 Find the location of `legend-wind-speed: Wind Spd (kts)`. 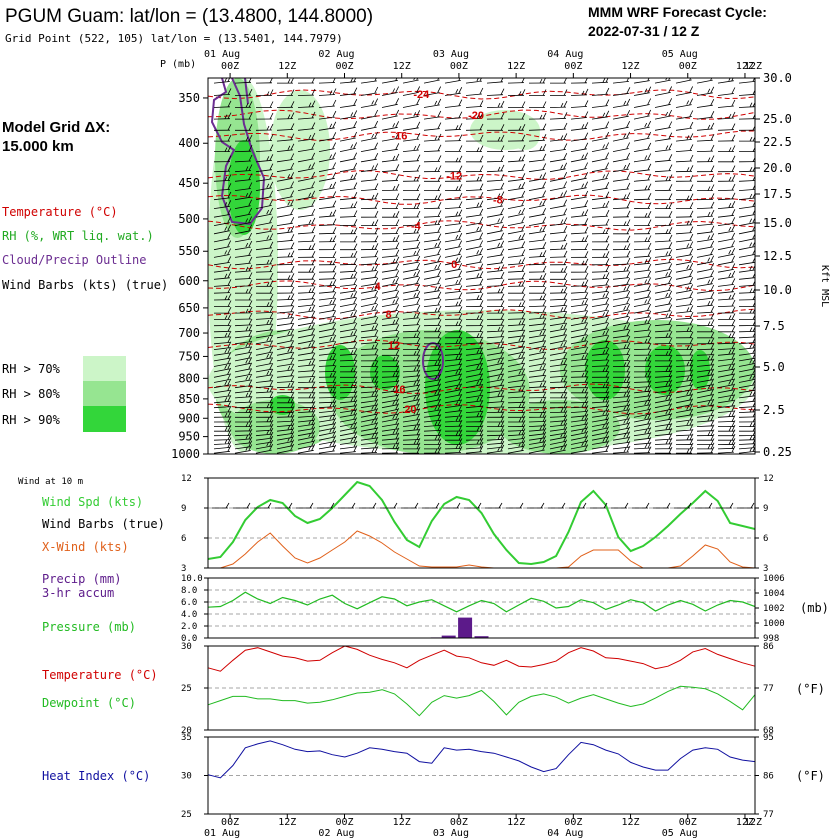

legend-wind-speed: Wind Spd (kts) is located at coordinates (92, 502).